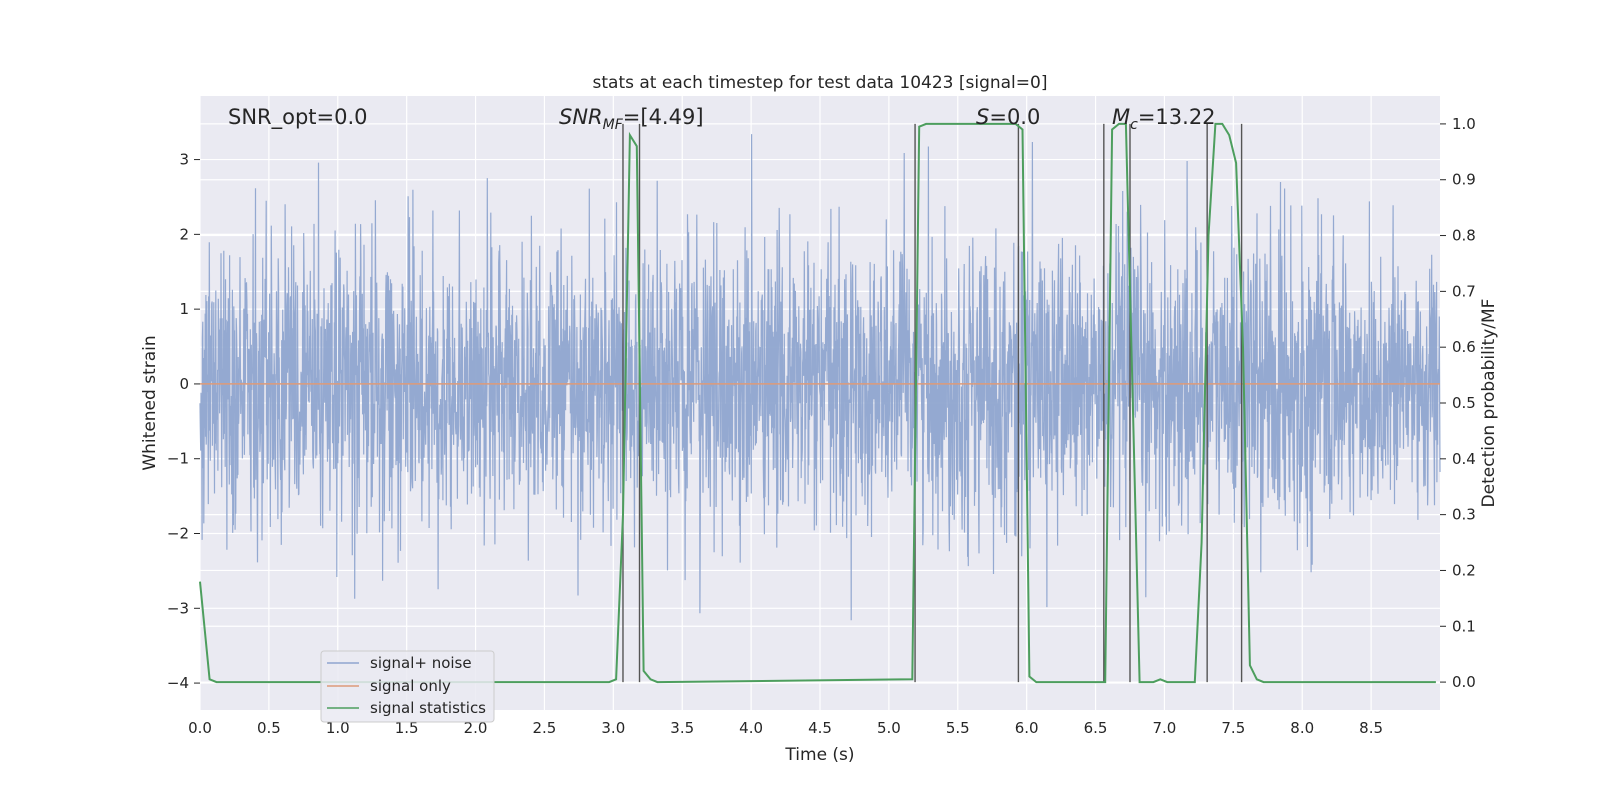 The width and height of the screenshot is (1600, 804). Describe the element at coordinates (820, 728) in the screenshot. I see `x-tick-label: 4.5` at that location.